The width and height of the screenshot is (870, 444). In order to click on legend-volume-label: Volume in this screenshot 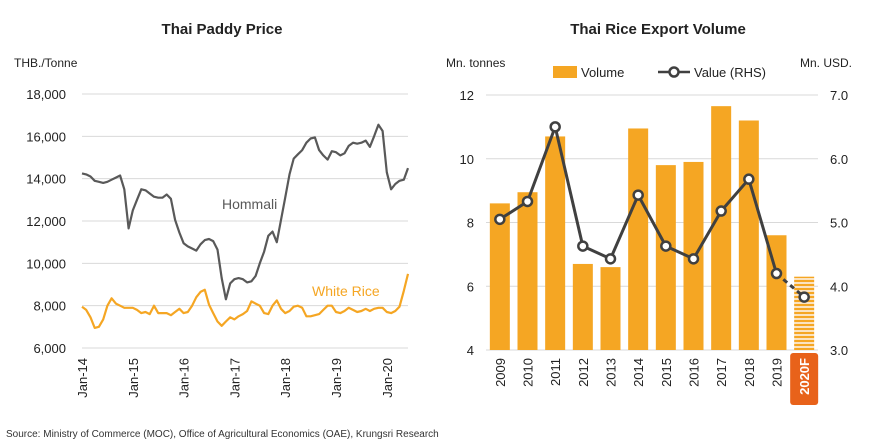, I will do `click(602, 72)`.